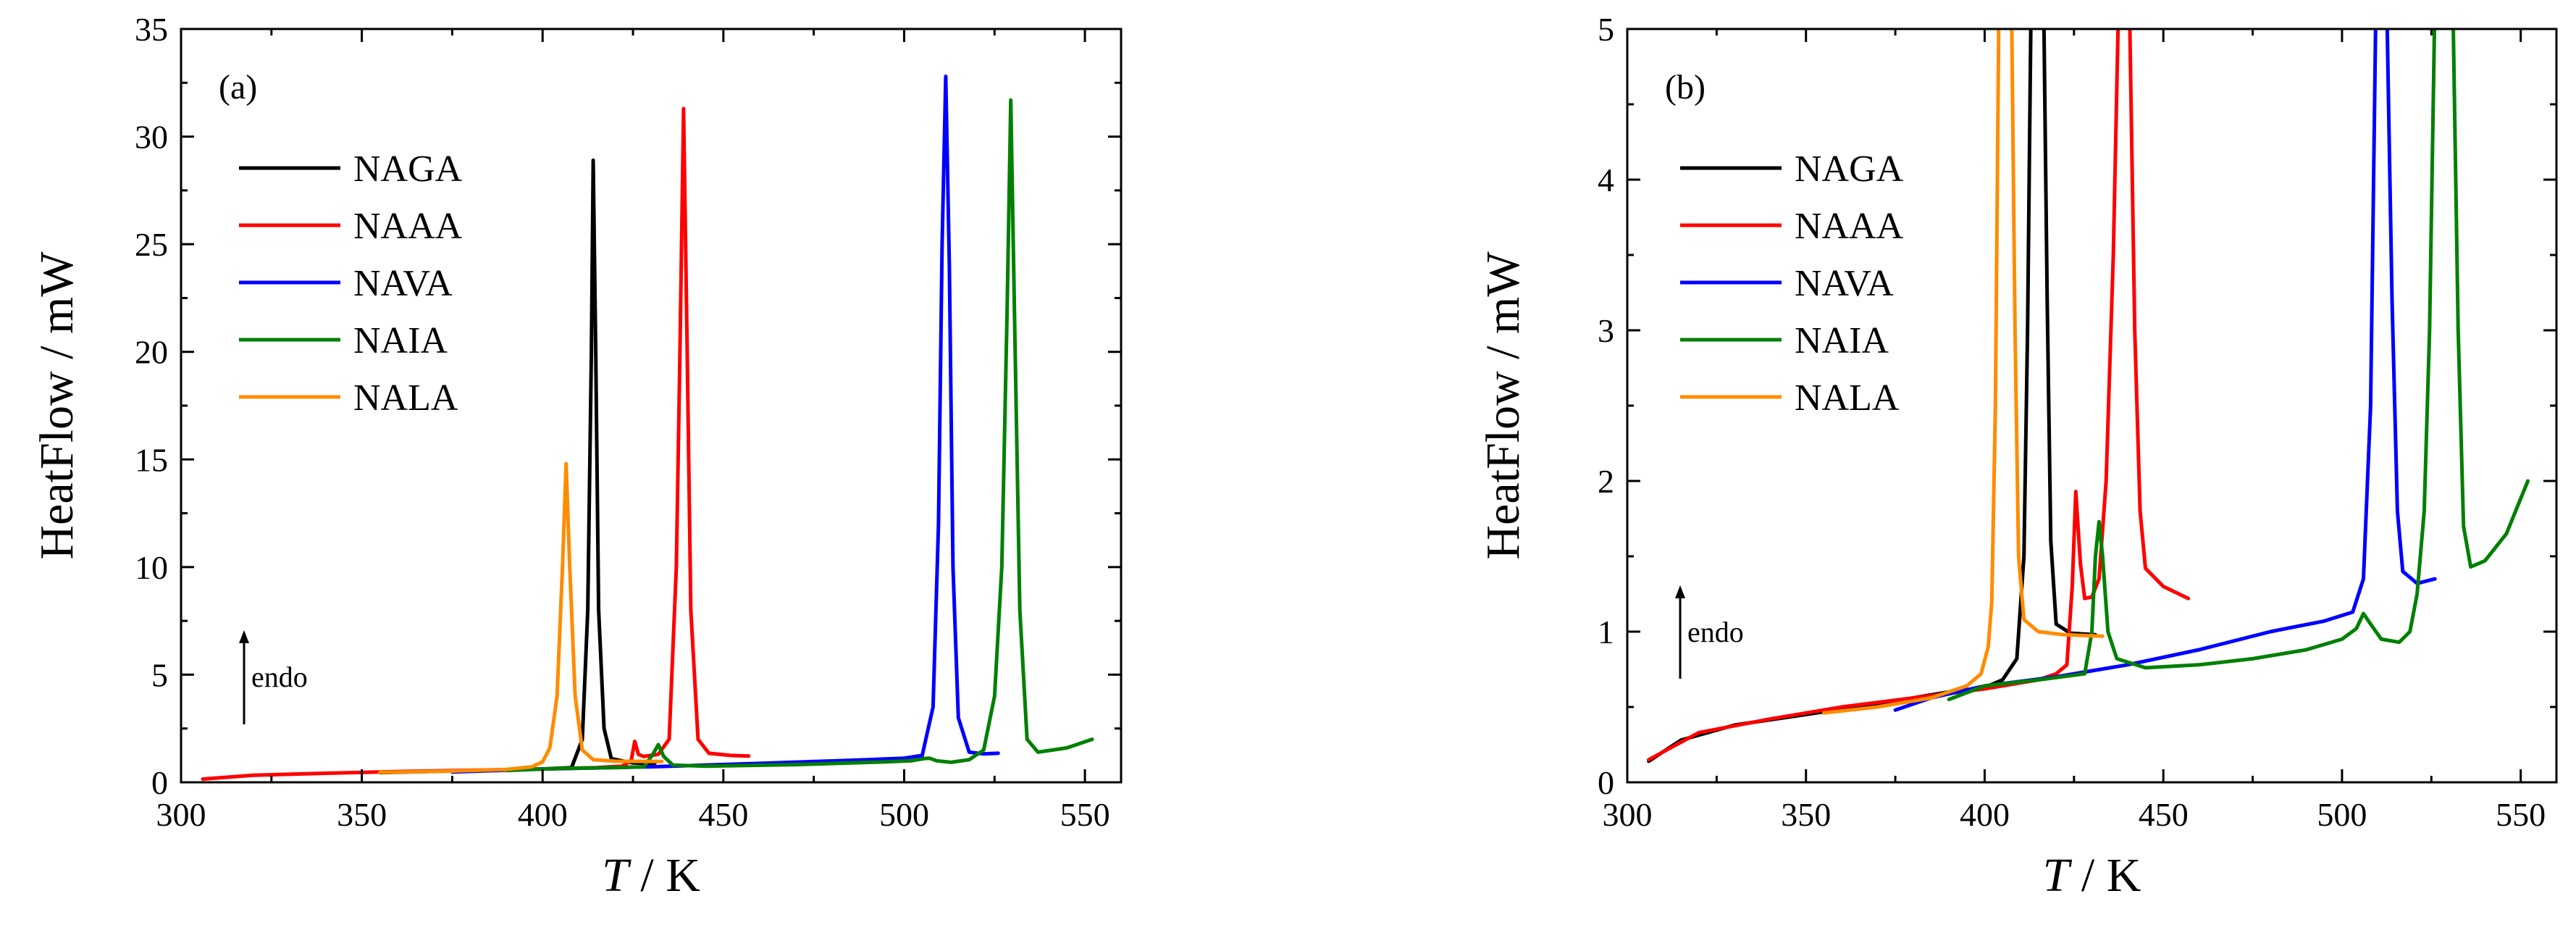 The image size is (2576, 925). I want to click on y-tick-label: 35, so click(151, 30).